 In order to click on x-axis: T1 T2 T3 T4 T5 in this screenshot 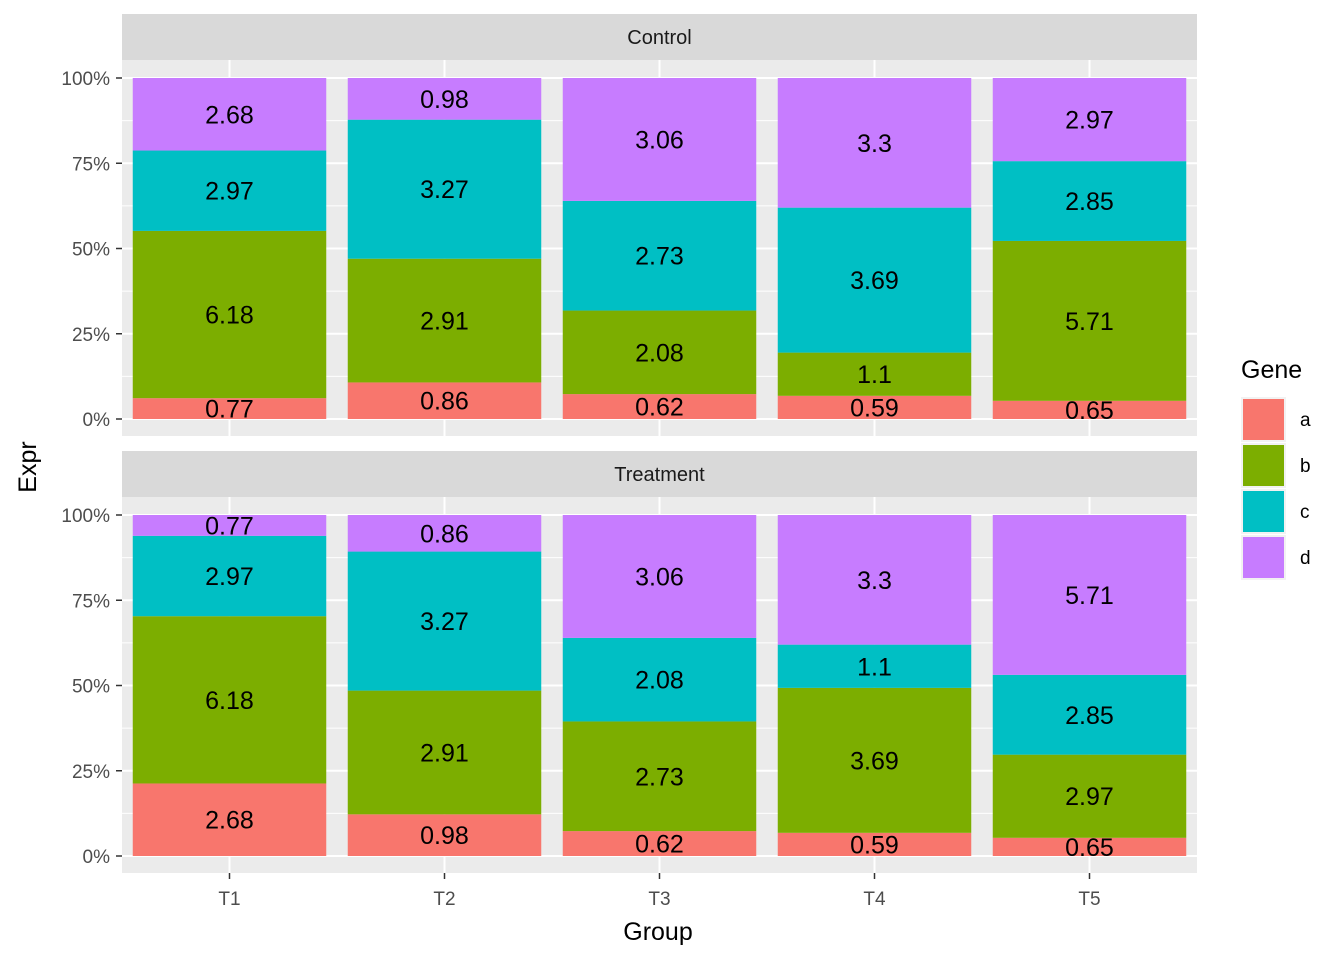, I will do `click(659, 891)`.